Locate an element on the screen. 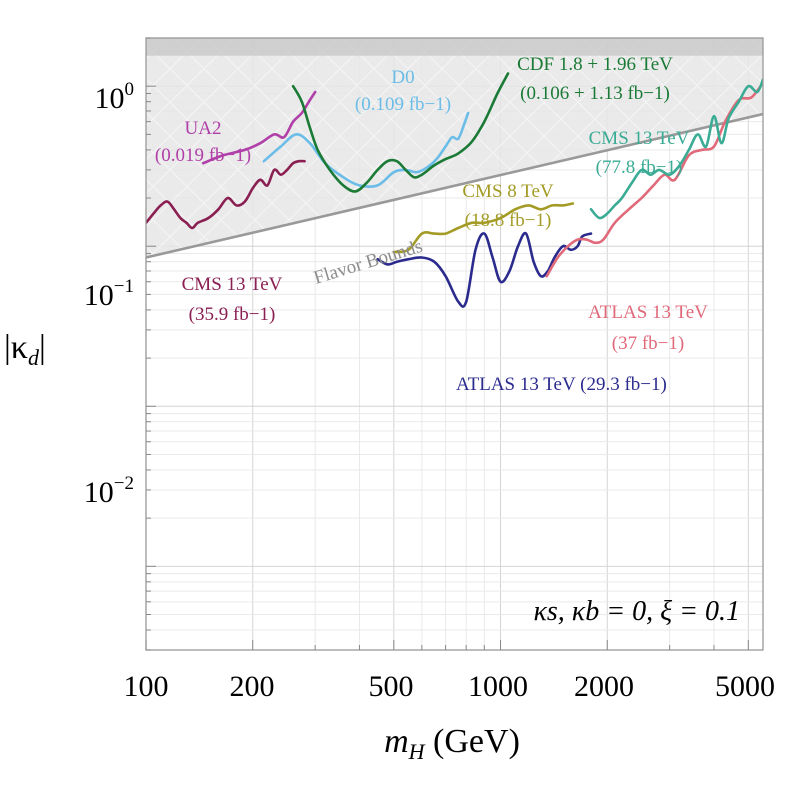 The height and width of the screenshot is (800, 800). series-label-atlas13-37: ATLAS 13 TeV is located at coordinates (648, 312).